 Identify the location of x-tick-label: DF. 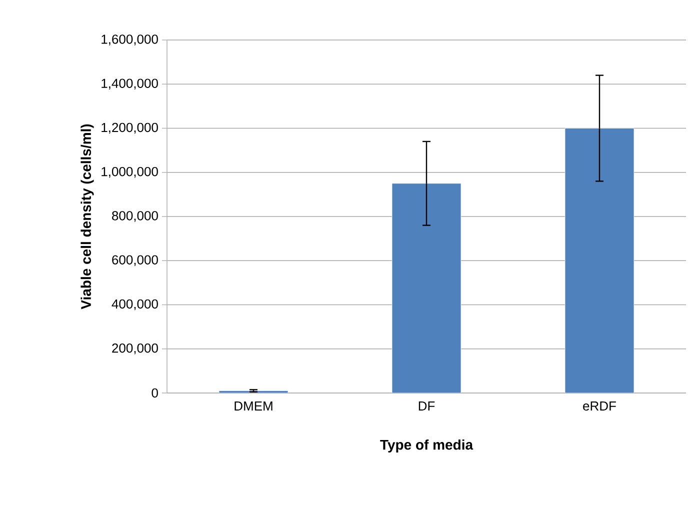
(426, 406).